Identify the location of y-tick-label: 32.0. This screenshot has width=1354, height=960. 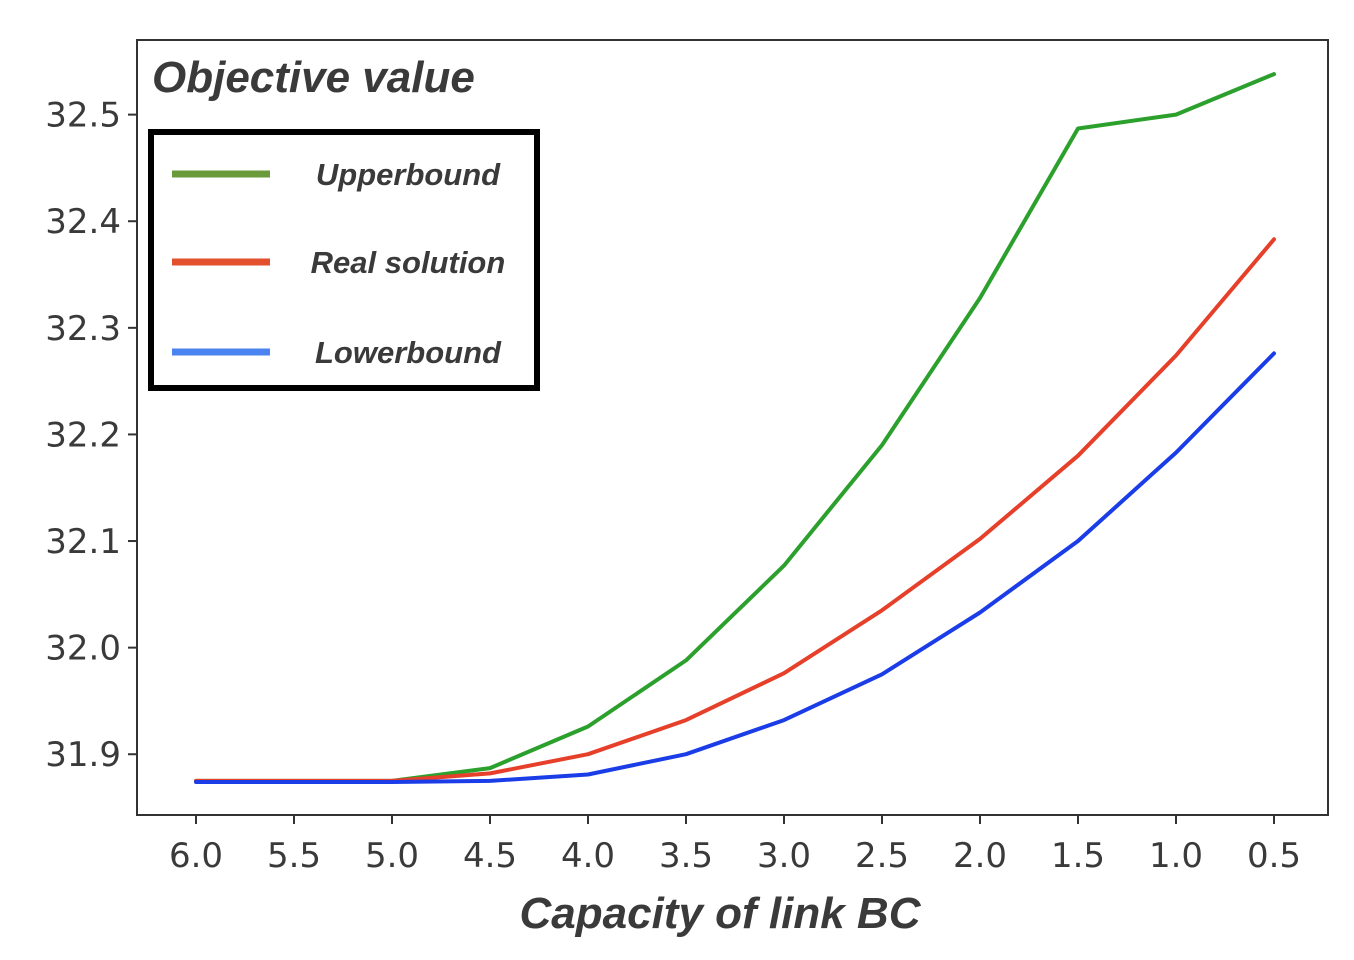
(83, 649).